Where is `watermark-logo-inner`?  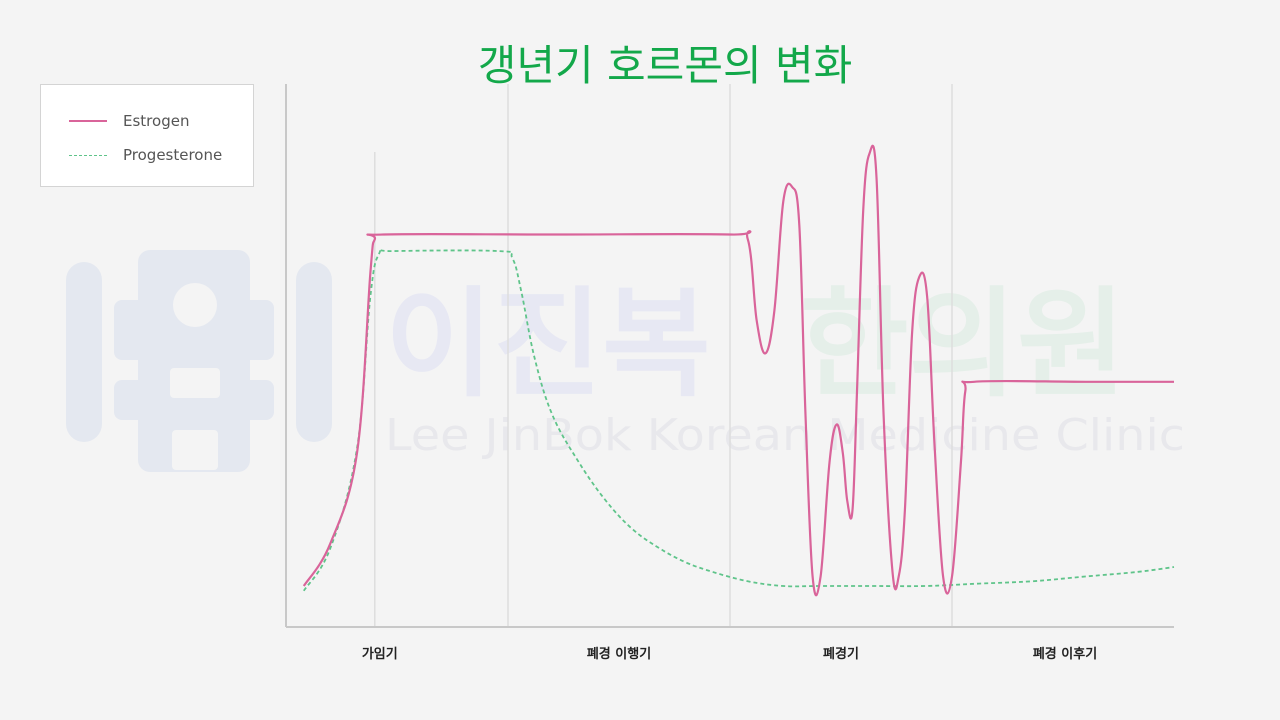 watermark-logo-inner is located at coordinates (195, 376).